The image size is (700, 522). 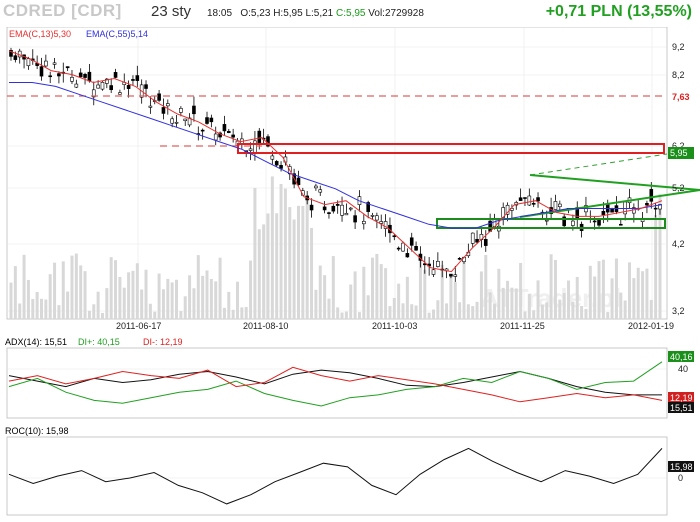 I want to click on ticker-title: CDRED [CDR], so click(x=62, y=10).